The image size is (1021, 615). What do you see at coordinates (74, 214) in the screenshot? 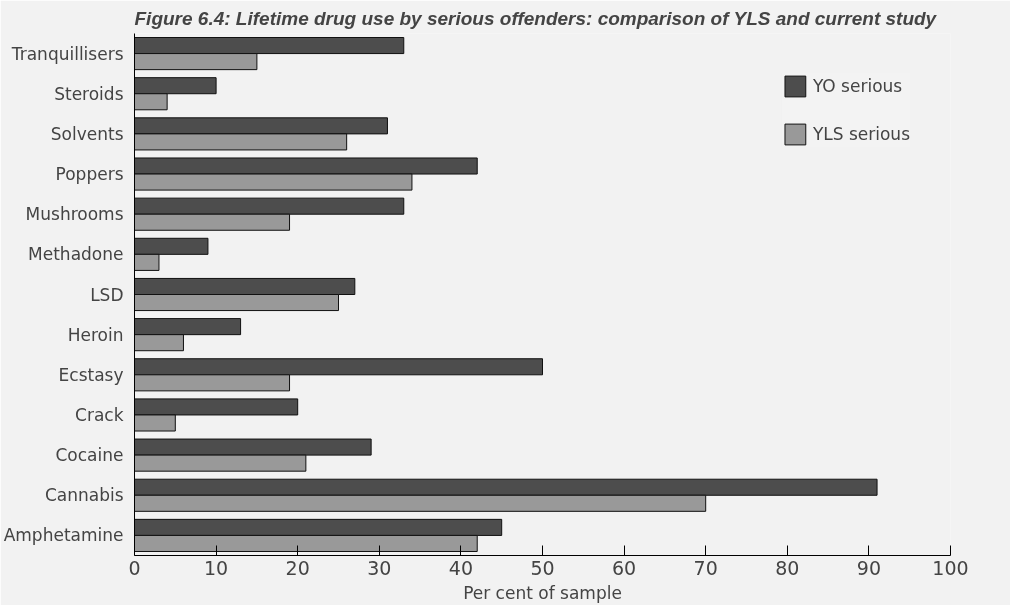
I see `y-tick-label: Mushrooms` at bounding box center [74, 214].